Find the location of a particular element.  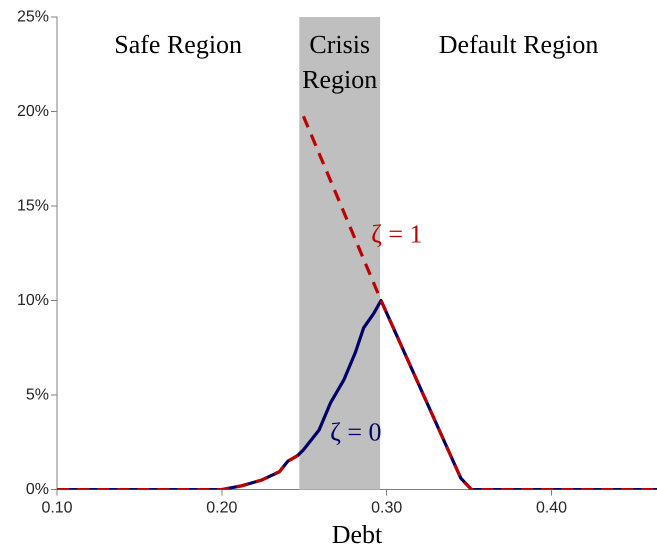

x-tick-label: 0.30 is located at coordinates (386, 508).